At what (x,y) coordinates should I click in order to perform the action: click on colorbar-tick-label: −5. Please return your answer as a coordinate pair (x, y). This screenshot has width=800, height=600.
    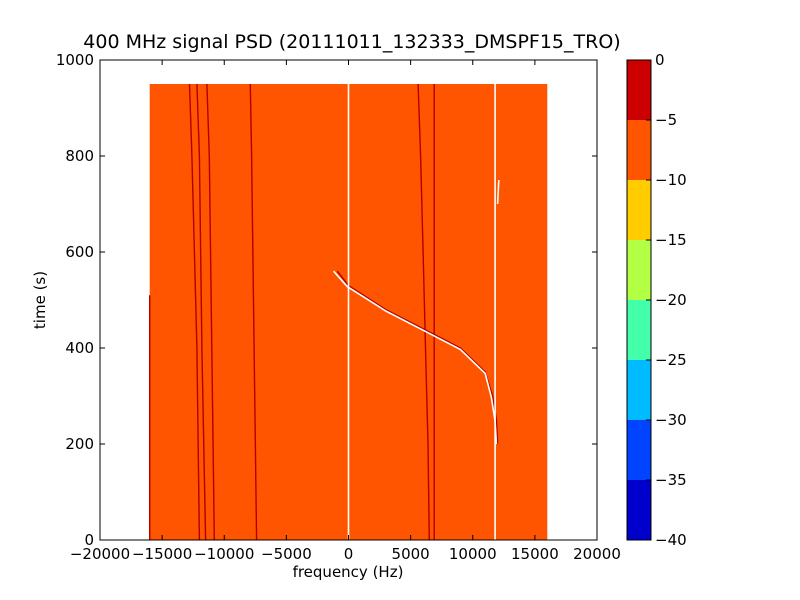
    Looking at the image, I should click on (666, 120).